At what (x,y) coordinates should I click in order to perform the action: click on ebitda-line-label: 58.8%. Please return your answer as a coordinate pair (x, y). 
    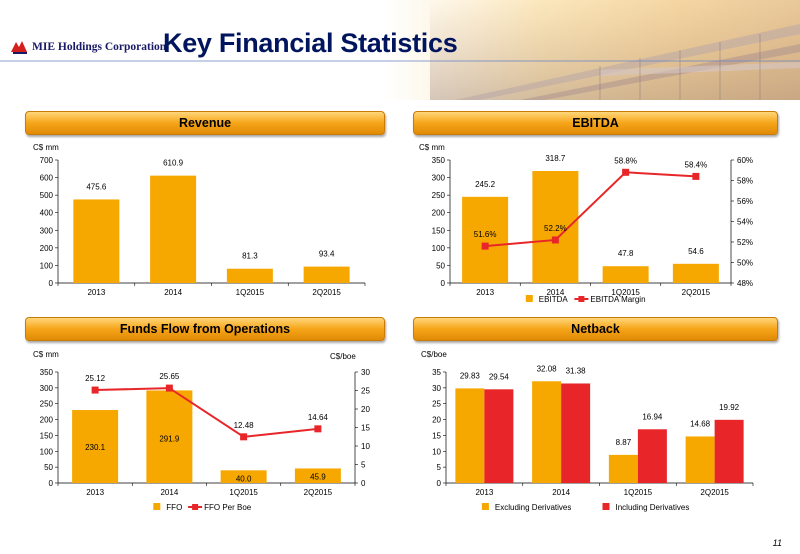
    Looking at the image, I should click on (625, 160).